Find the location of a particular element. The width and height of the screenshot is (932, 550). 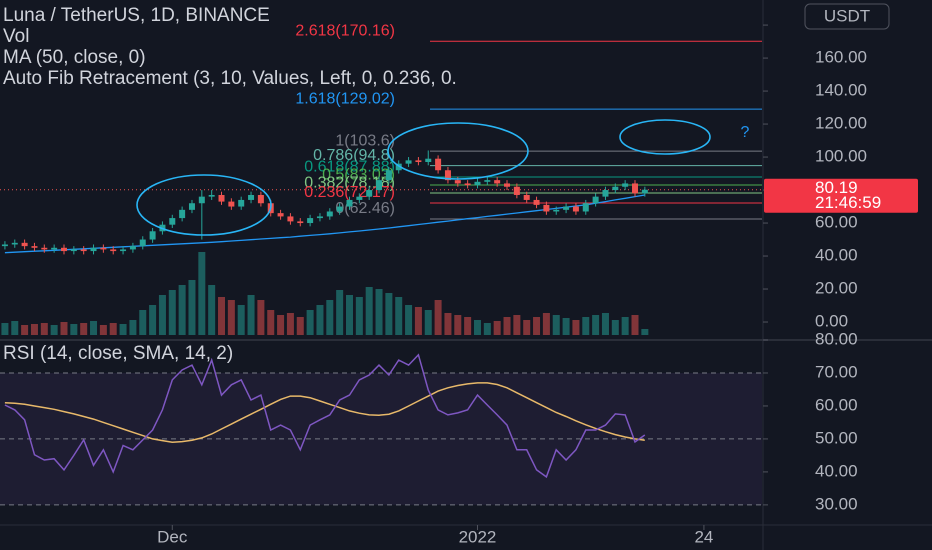

annotation: ? is located at coordinates (745, 132).